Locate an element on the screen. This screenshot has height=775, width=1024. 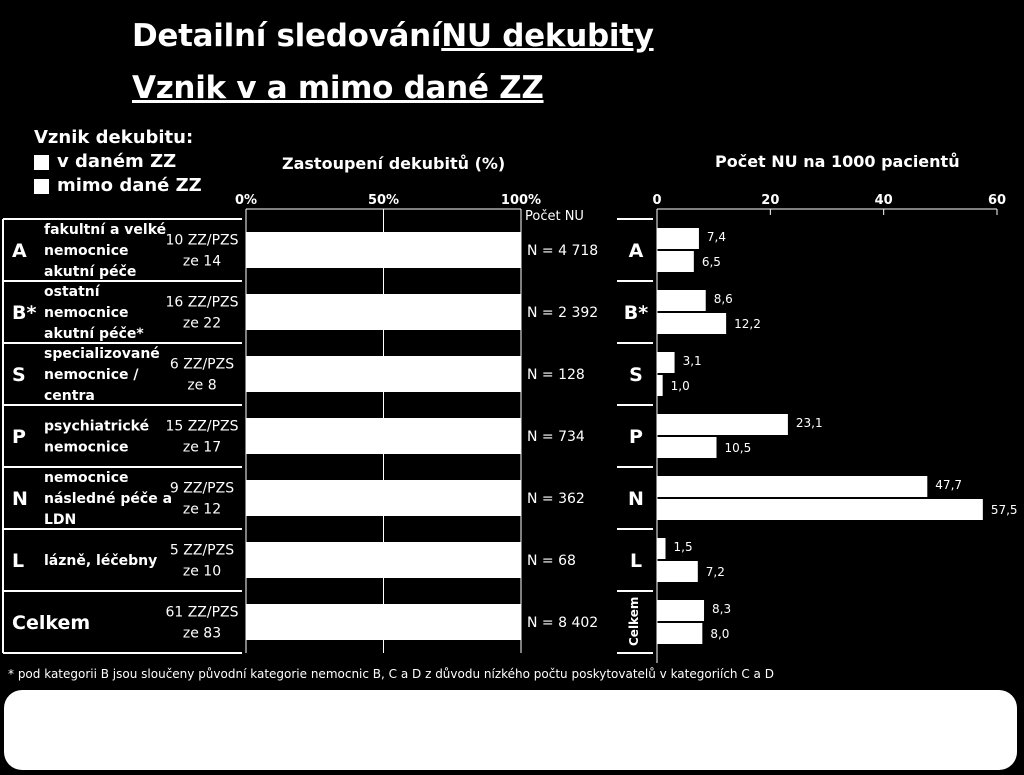
category-code: S is located at coordinates (19, 375).